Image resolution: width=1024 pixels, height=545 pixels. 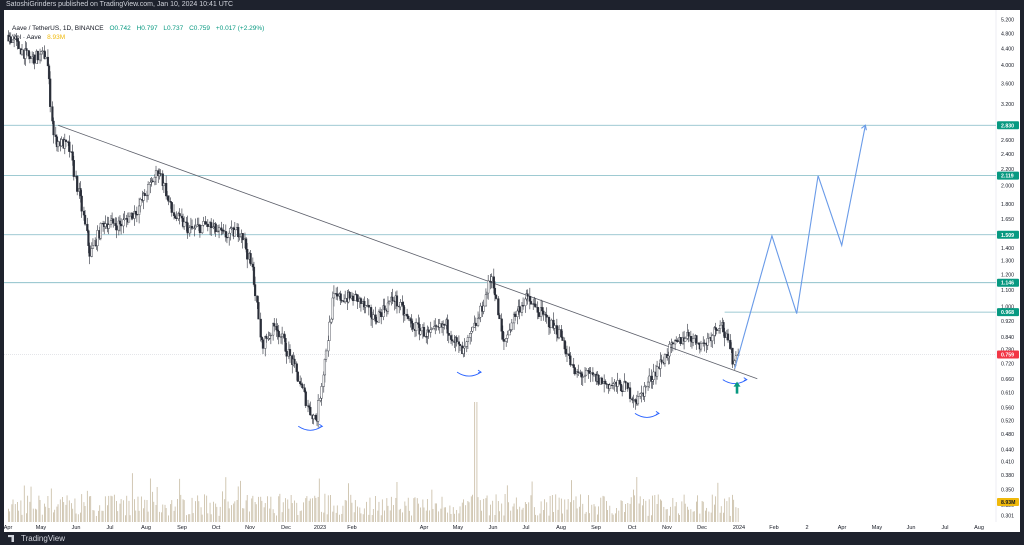 What do you see at coordinates (109, 528) in the screenshot?
I see `x-tick-label: Jul` at bounding box center [109, 528].